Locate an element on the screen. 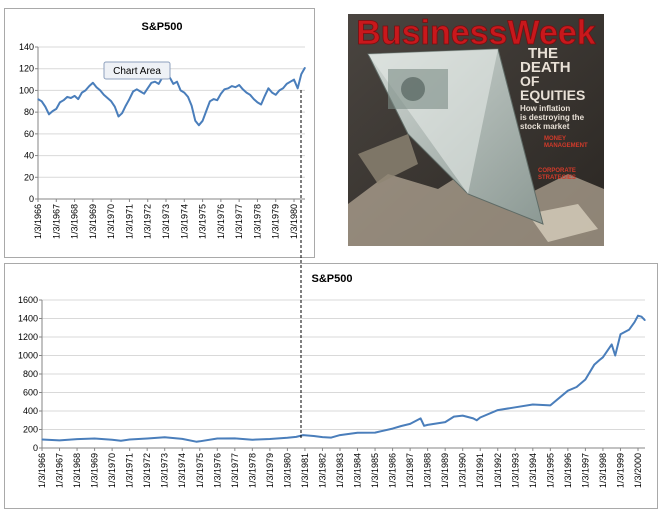 This screenshot has width=661, height=515. chart2-xtick-label: 1/3/1968 is located at coordinates (77, 470).